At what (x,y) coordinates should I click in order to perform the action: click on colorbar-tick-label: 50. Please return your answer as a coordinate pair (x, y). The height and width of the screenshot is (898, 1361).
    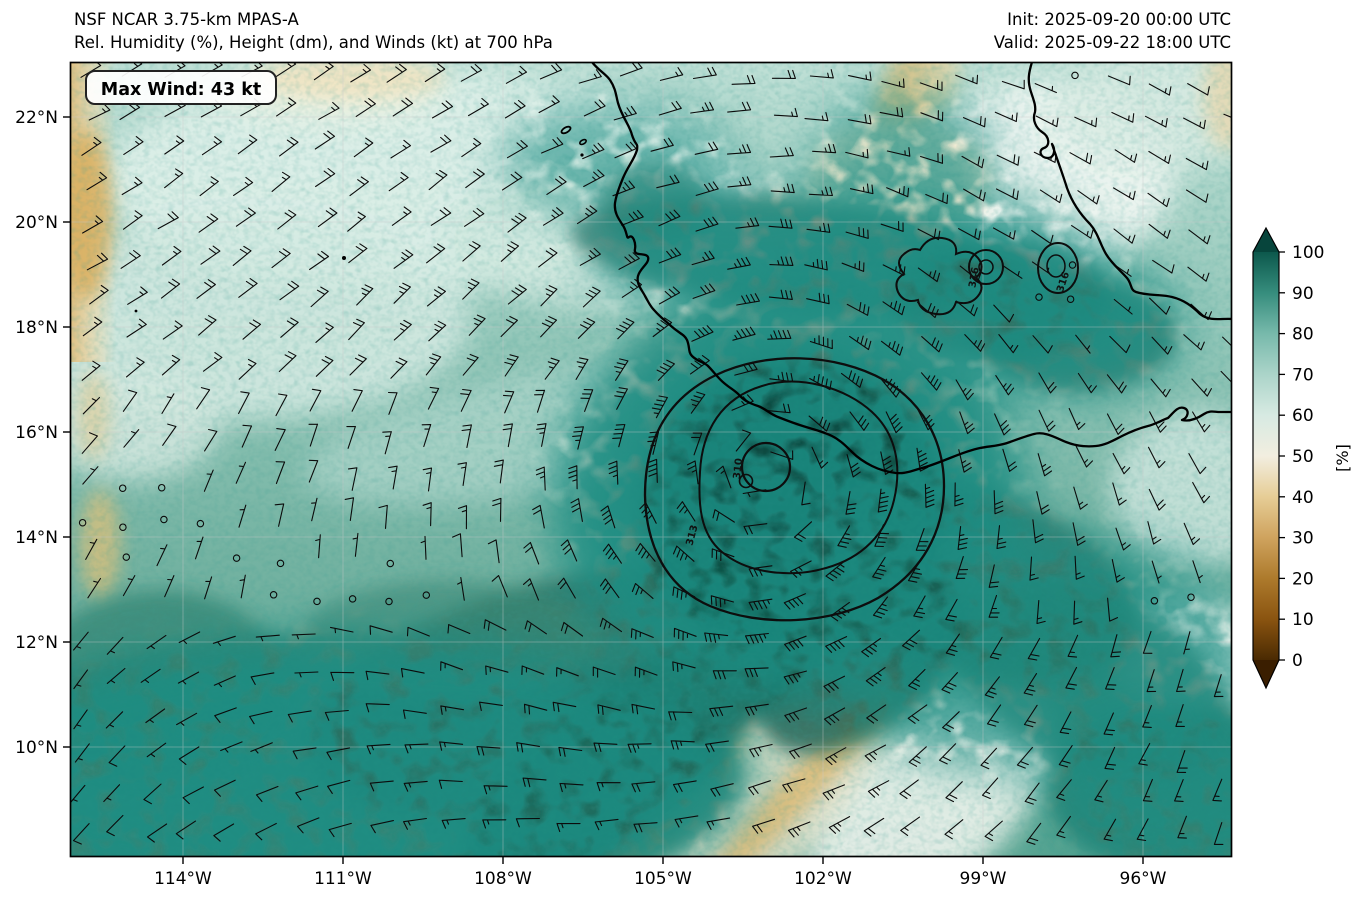
    Looking at the image, I should click on (1303, 457).